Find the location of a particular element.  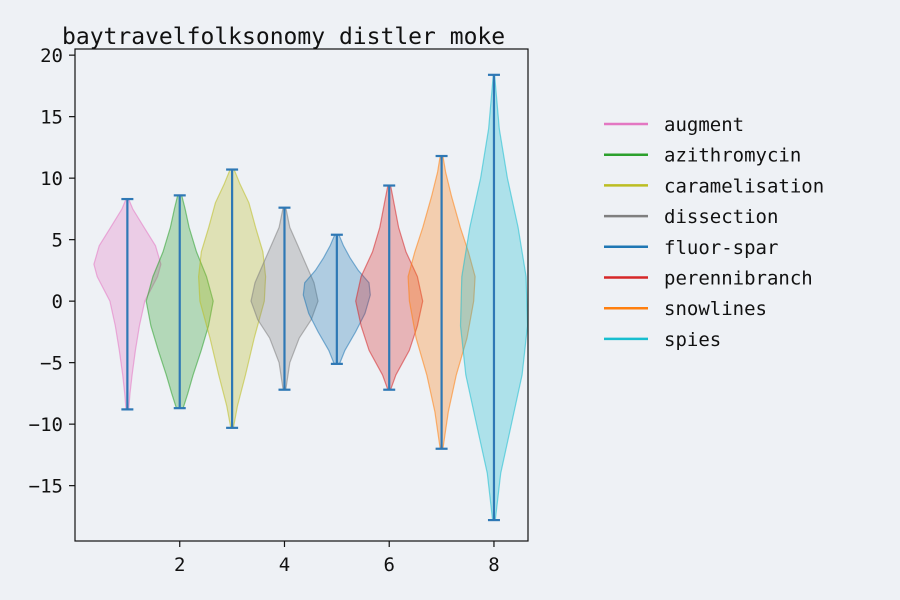

chart-title: baytravelfolksonomy distler moke is located at coordinates (283, 37).